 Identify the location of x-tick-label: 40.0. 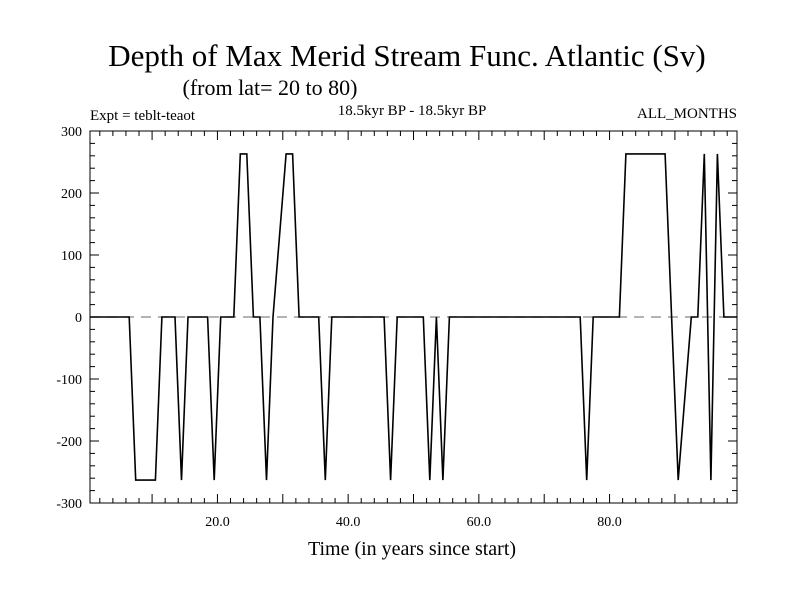
(348, 522).